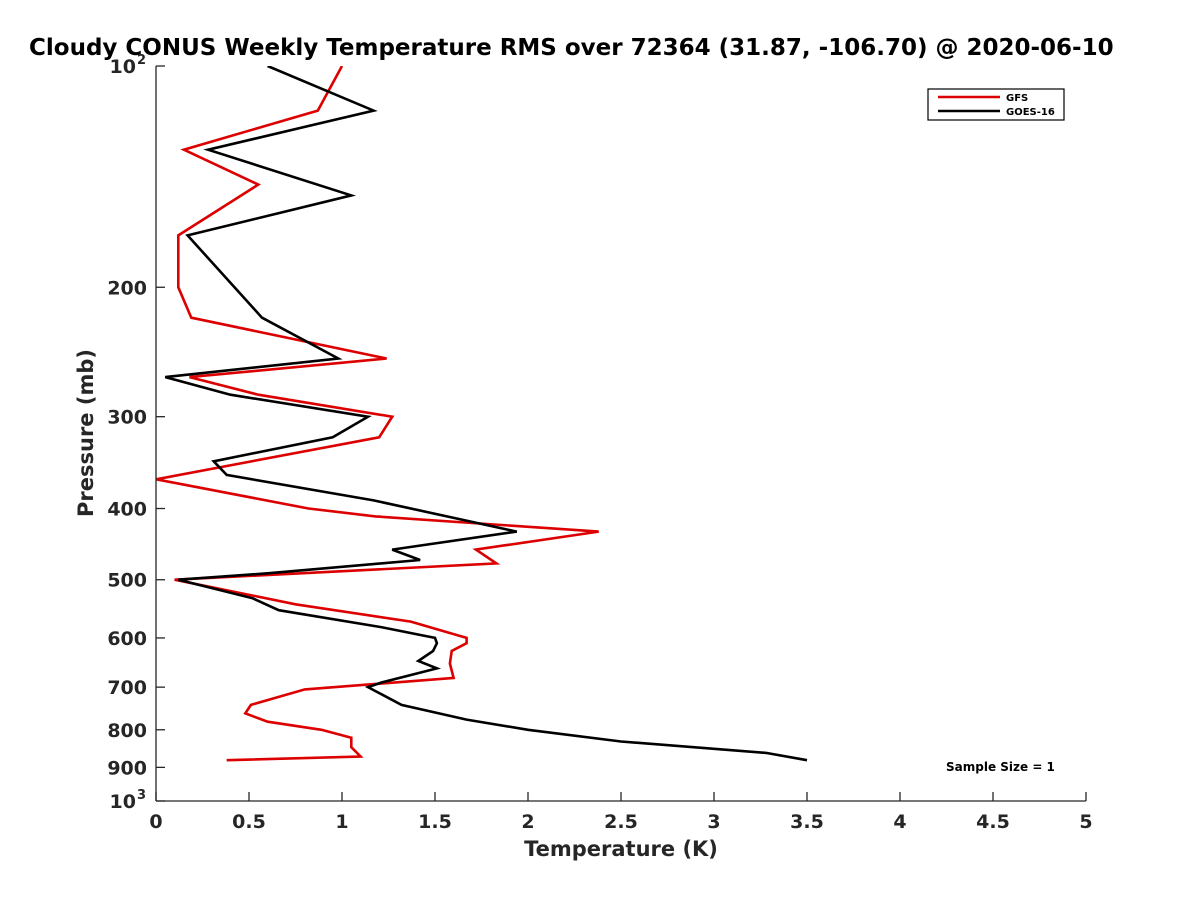 Image resolution: width=1200 pixels, height=900 pixels. What do you see at coordinates (86, 433) in the screenshot?
I see `y-axis-label: Pressure (mb)` at bounding box center [86, 433].